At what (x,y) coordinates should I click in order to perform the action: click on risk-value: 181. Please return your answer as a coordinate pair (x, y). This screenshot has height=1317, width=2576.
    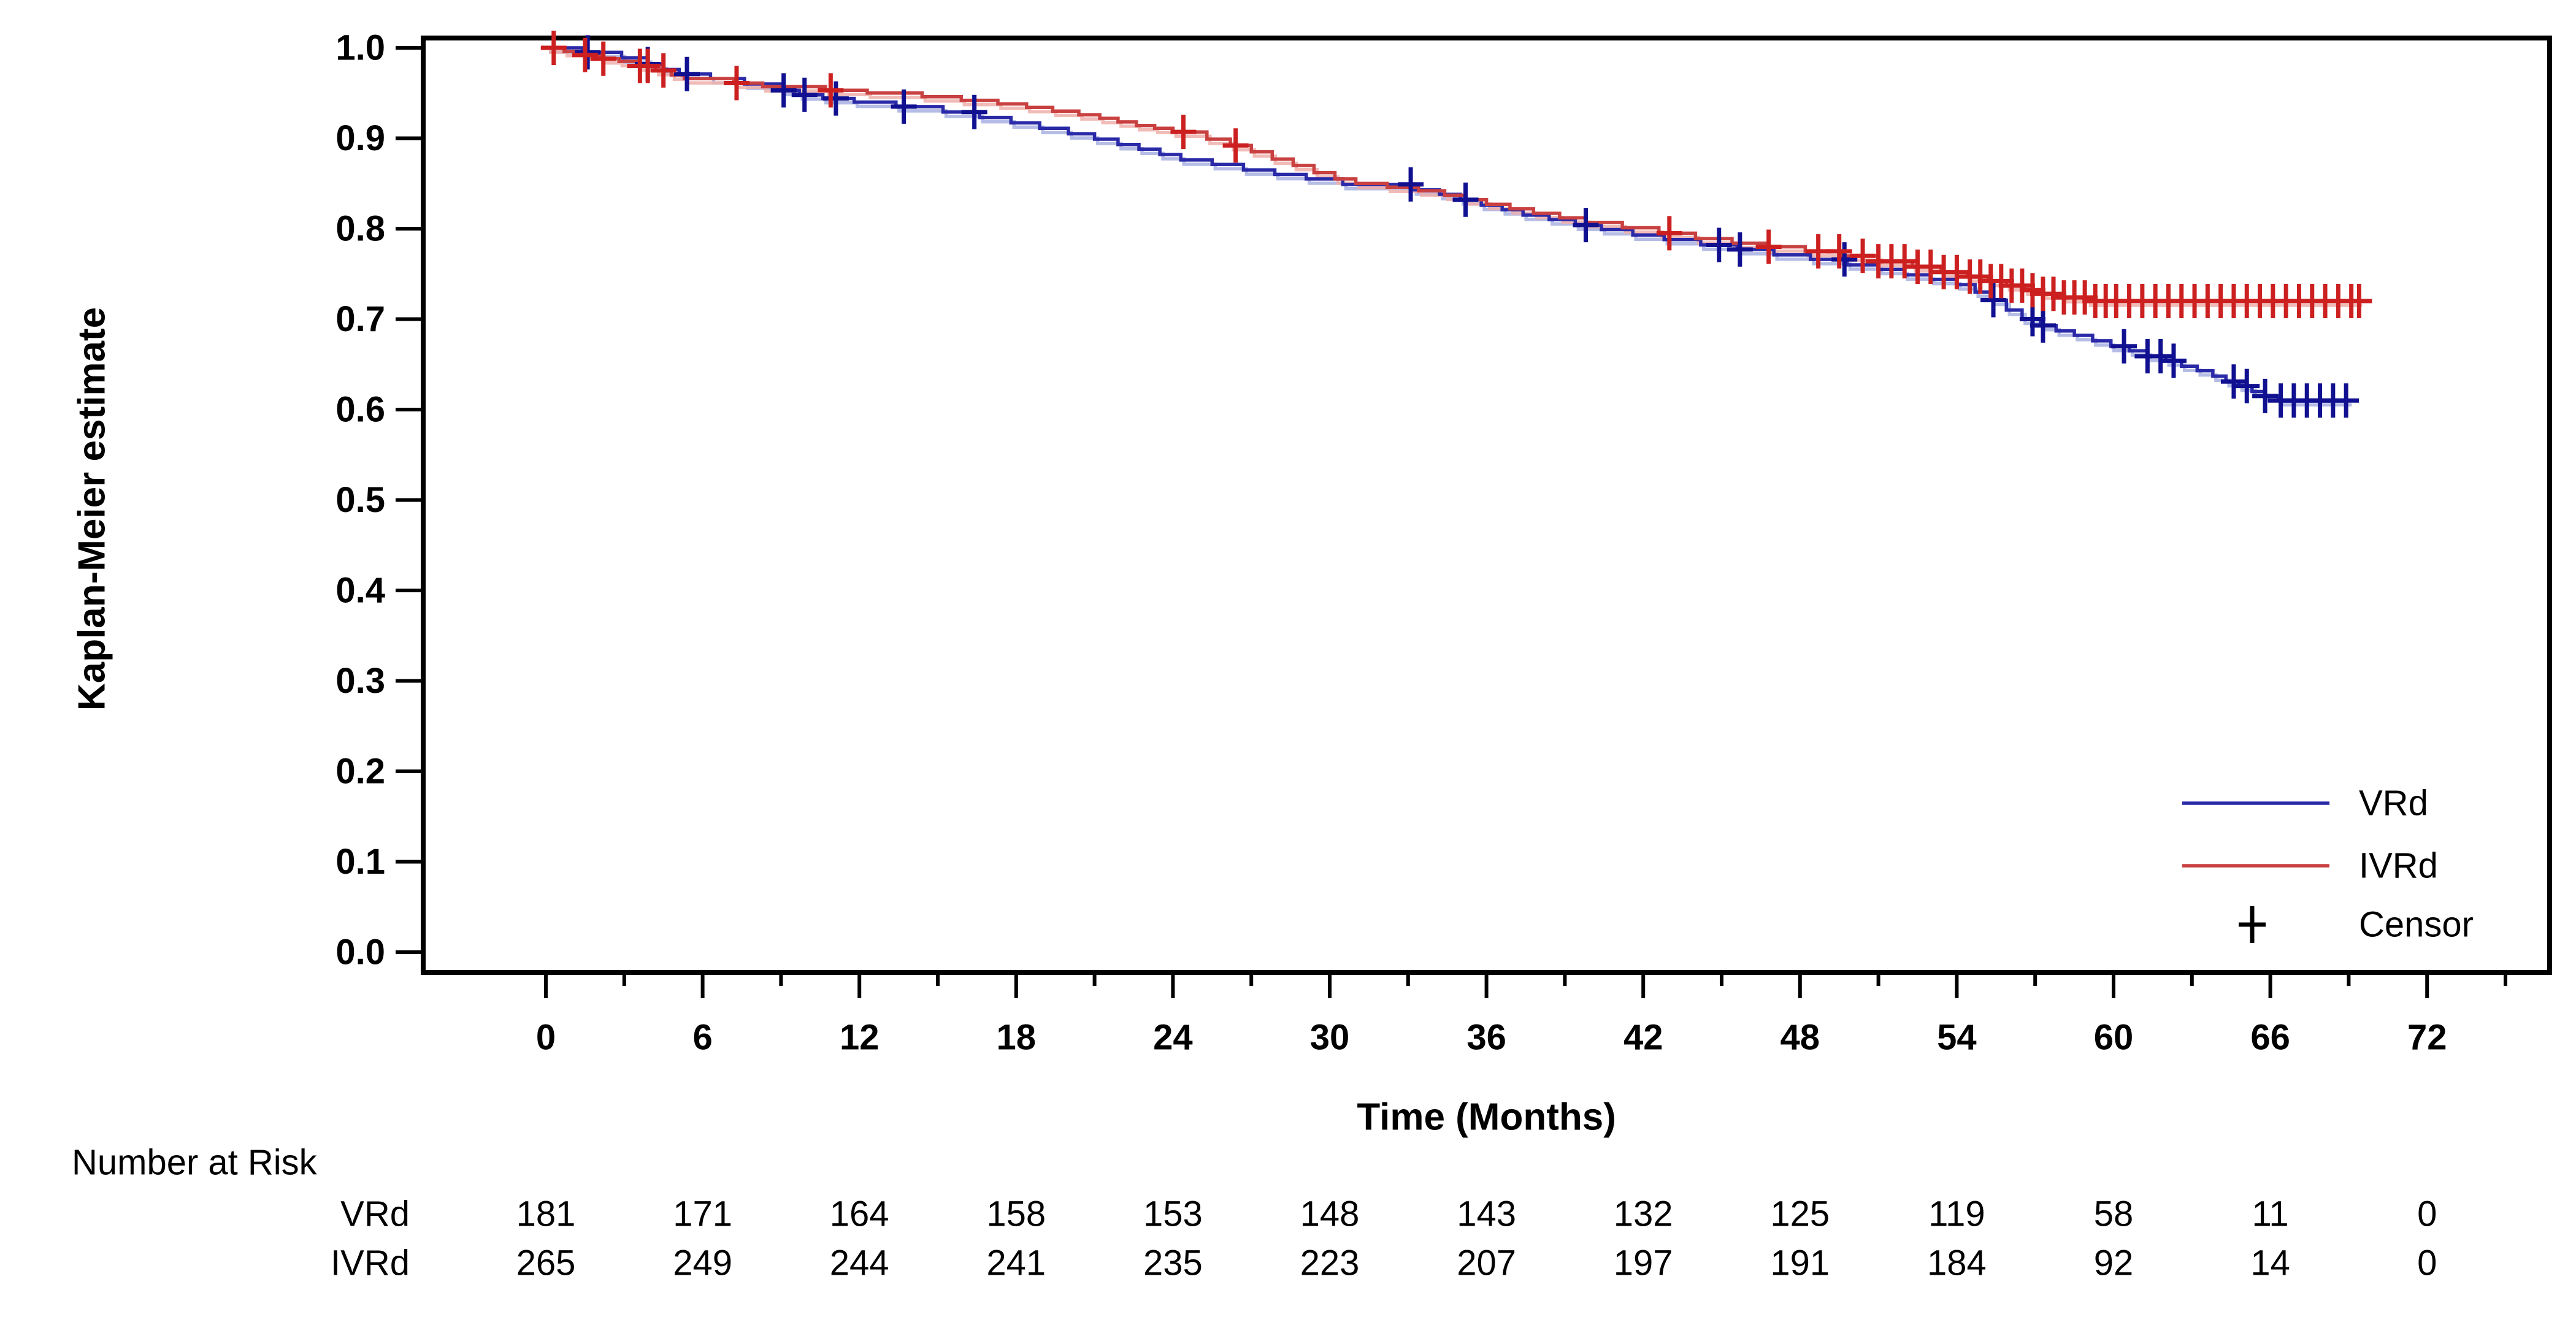
    Looking at the image, I should click on (546, 1214).